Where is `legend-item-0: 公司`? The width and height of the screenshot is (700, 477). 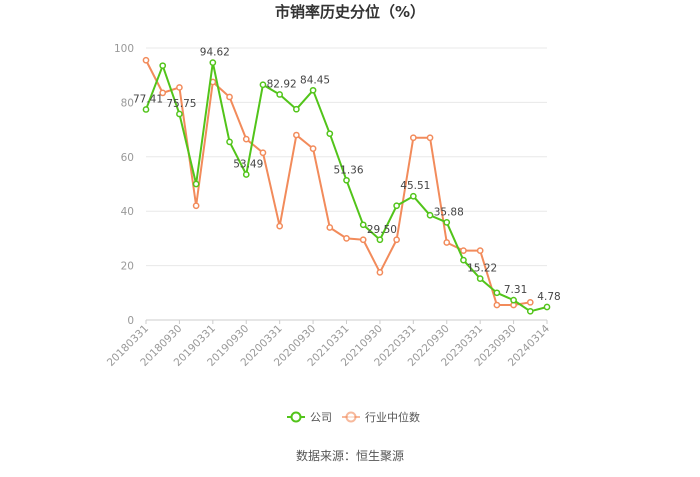
legend-item-0: 公司 is located at coordinates (309, 417).